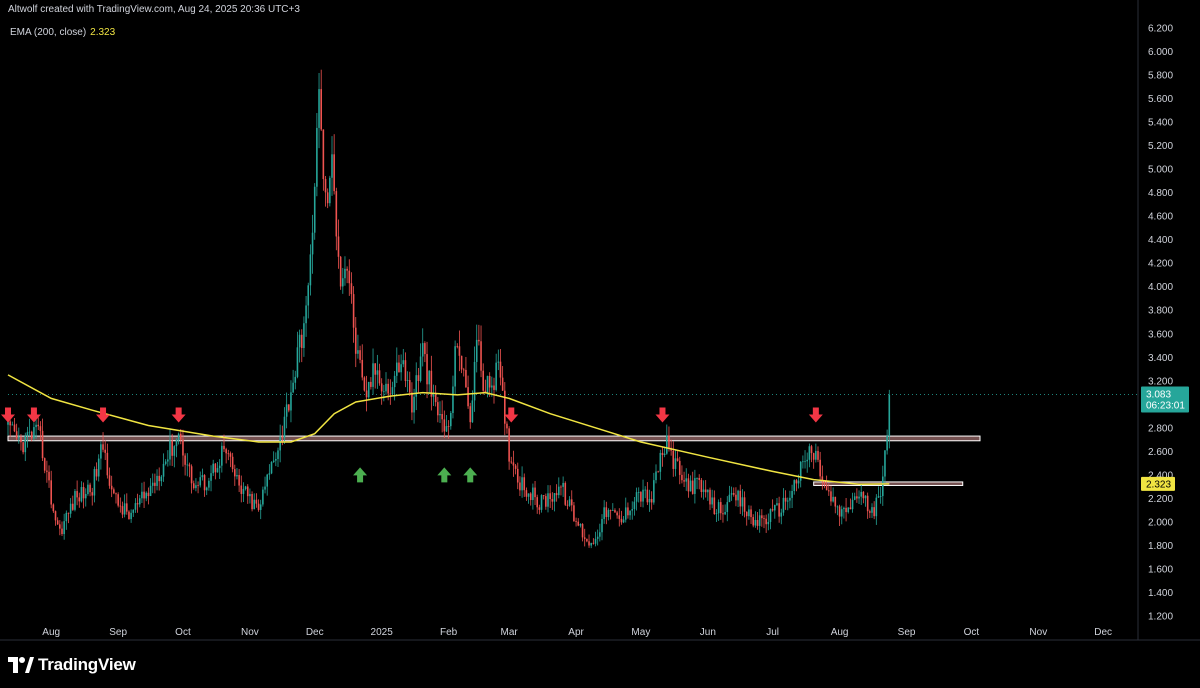 The height and width of the screenshot is (688, 1200). I want to click on ema-price-value: 2.323, so click(1158, 484).